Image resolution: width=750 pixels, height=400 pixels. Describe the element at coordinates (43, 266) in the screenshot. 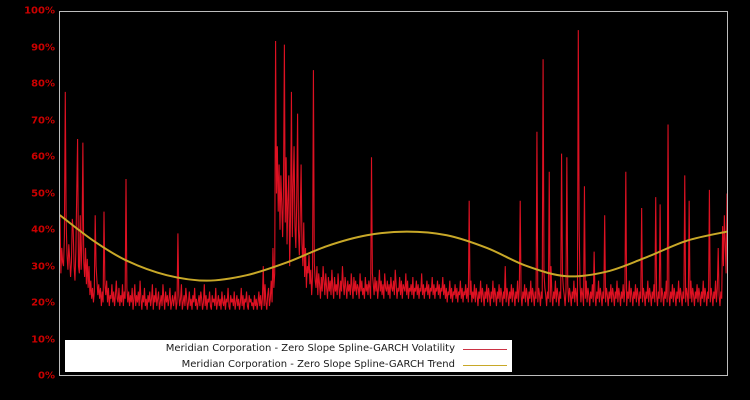

I see `y-axis-tick-30: 30%` at that location.